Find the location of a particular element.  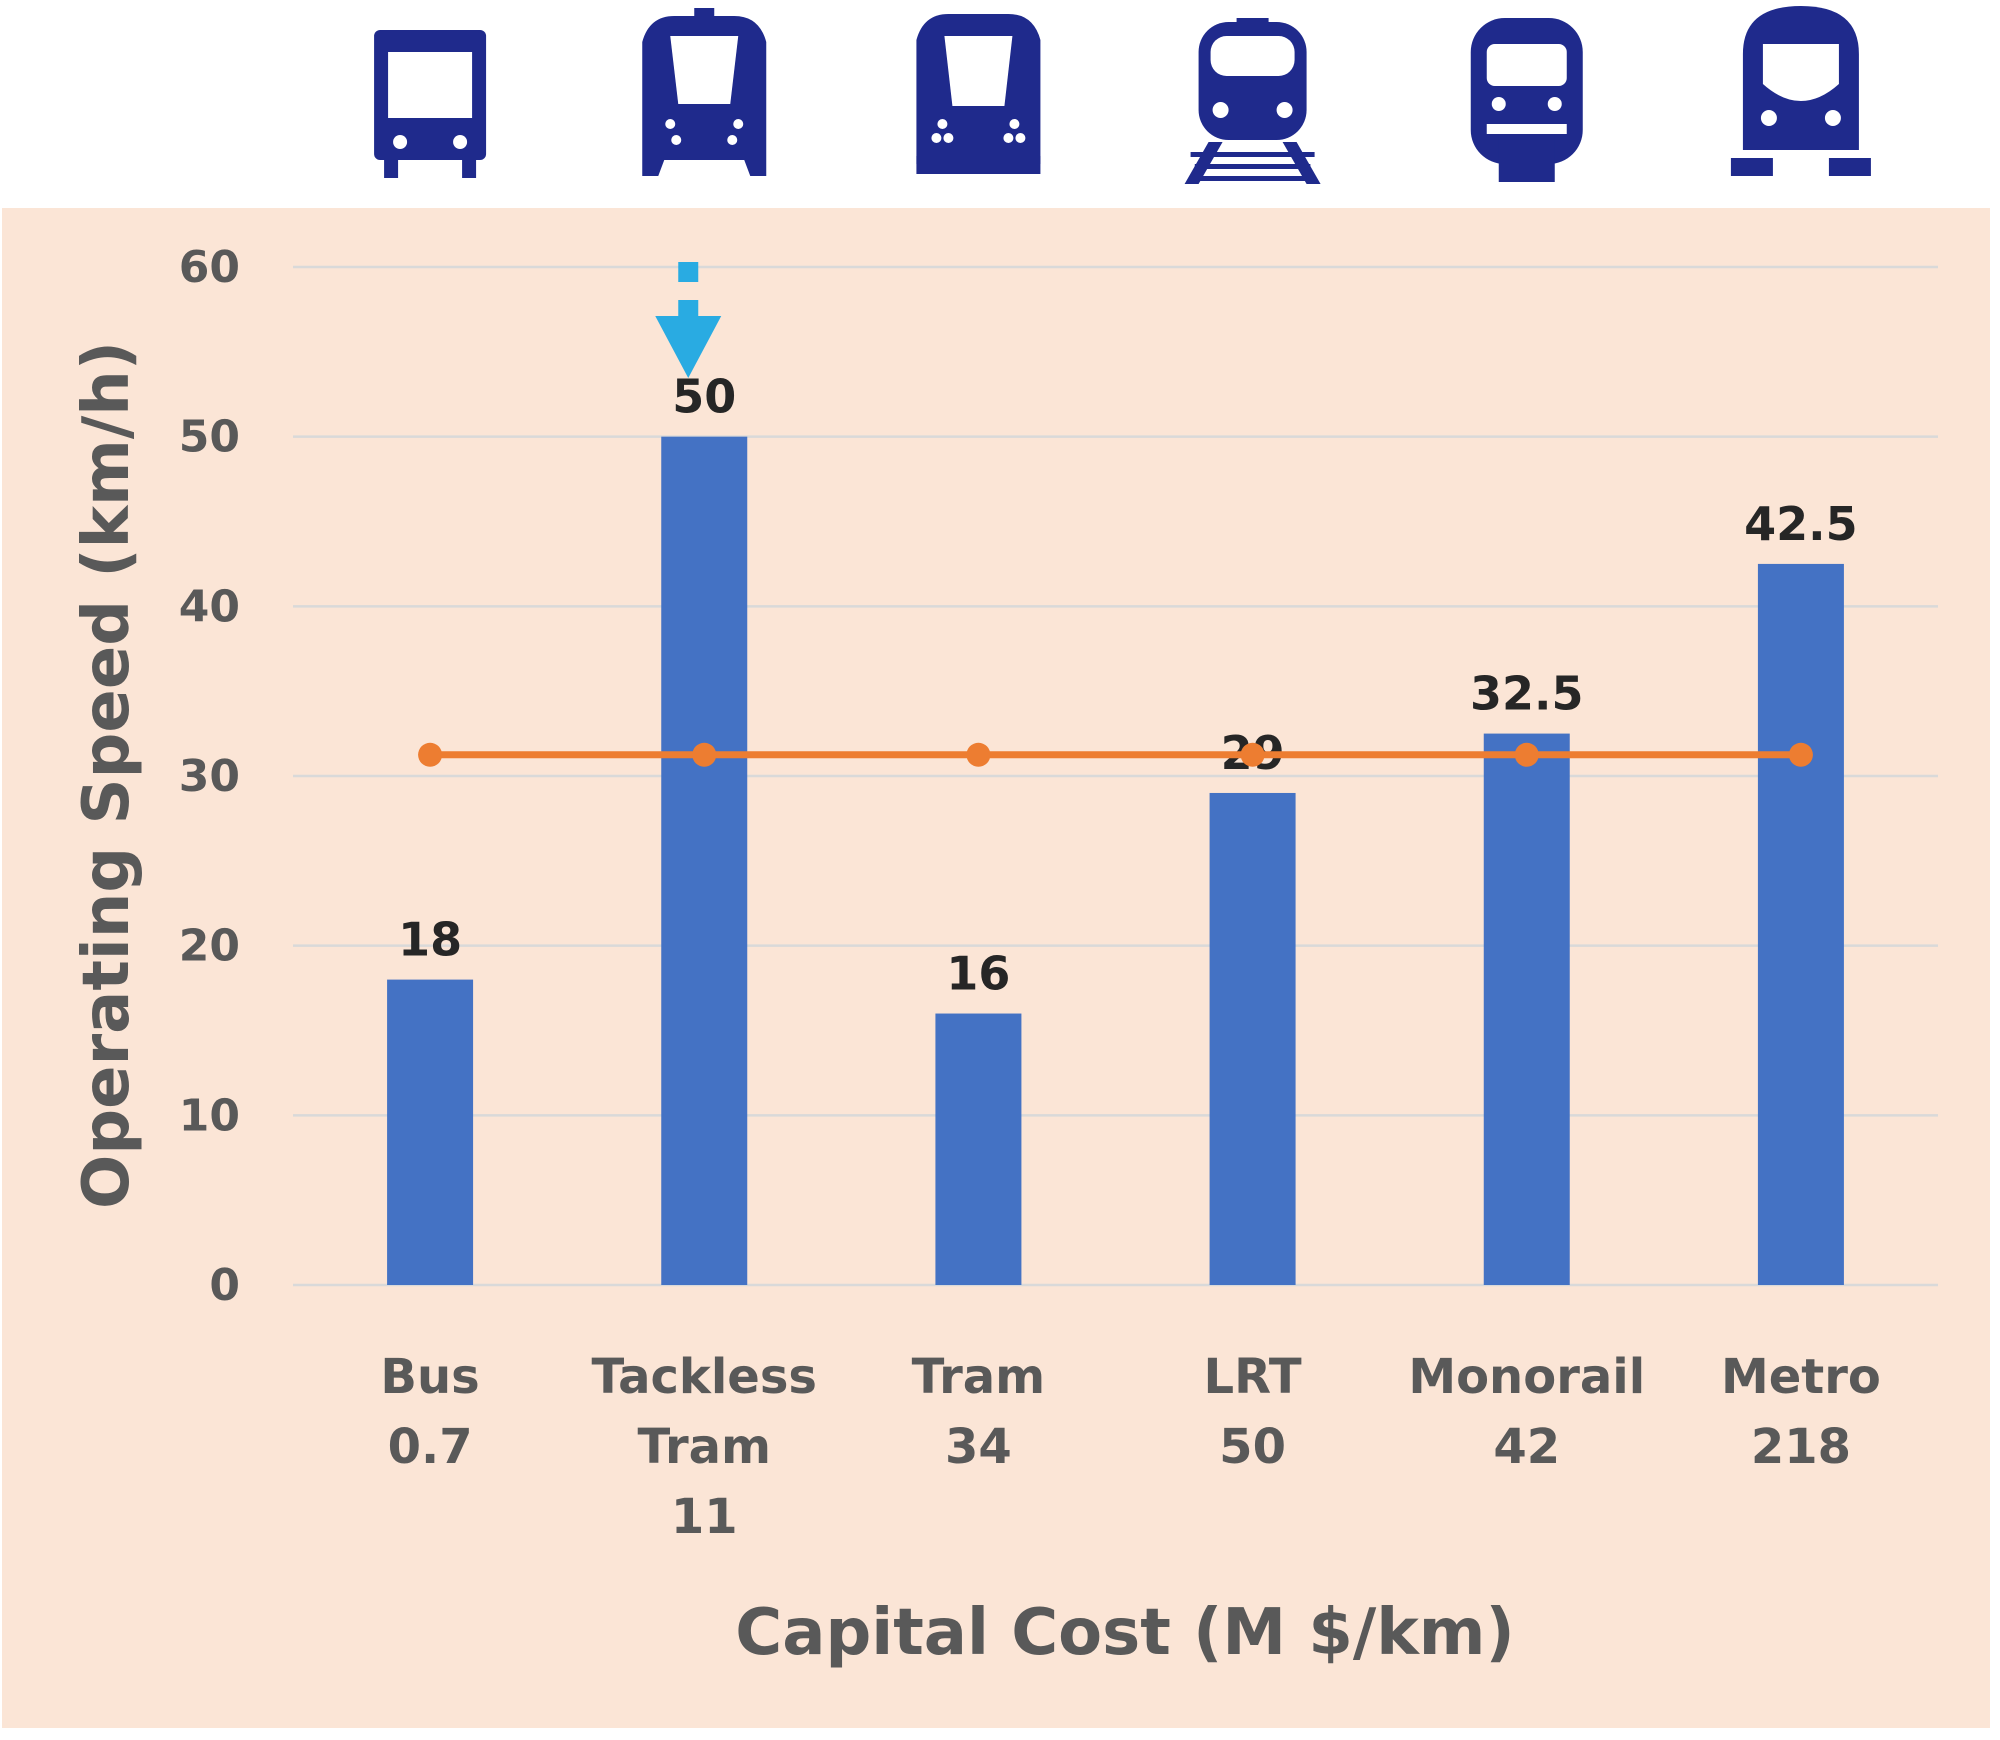

y-tick-label: 0 is located at coordinates (224, 1285).